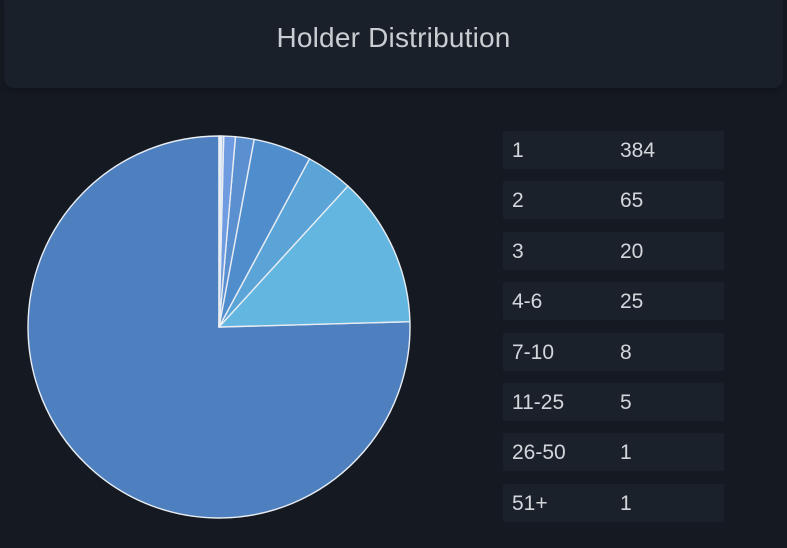  I want to click on table-row: 7-10 8, so click(613, 351).